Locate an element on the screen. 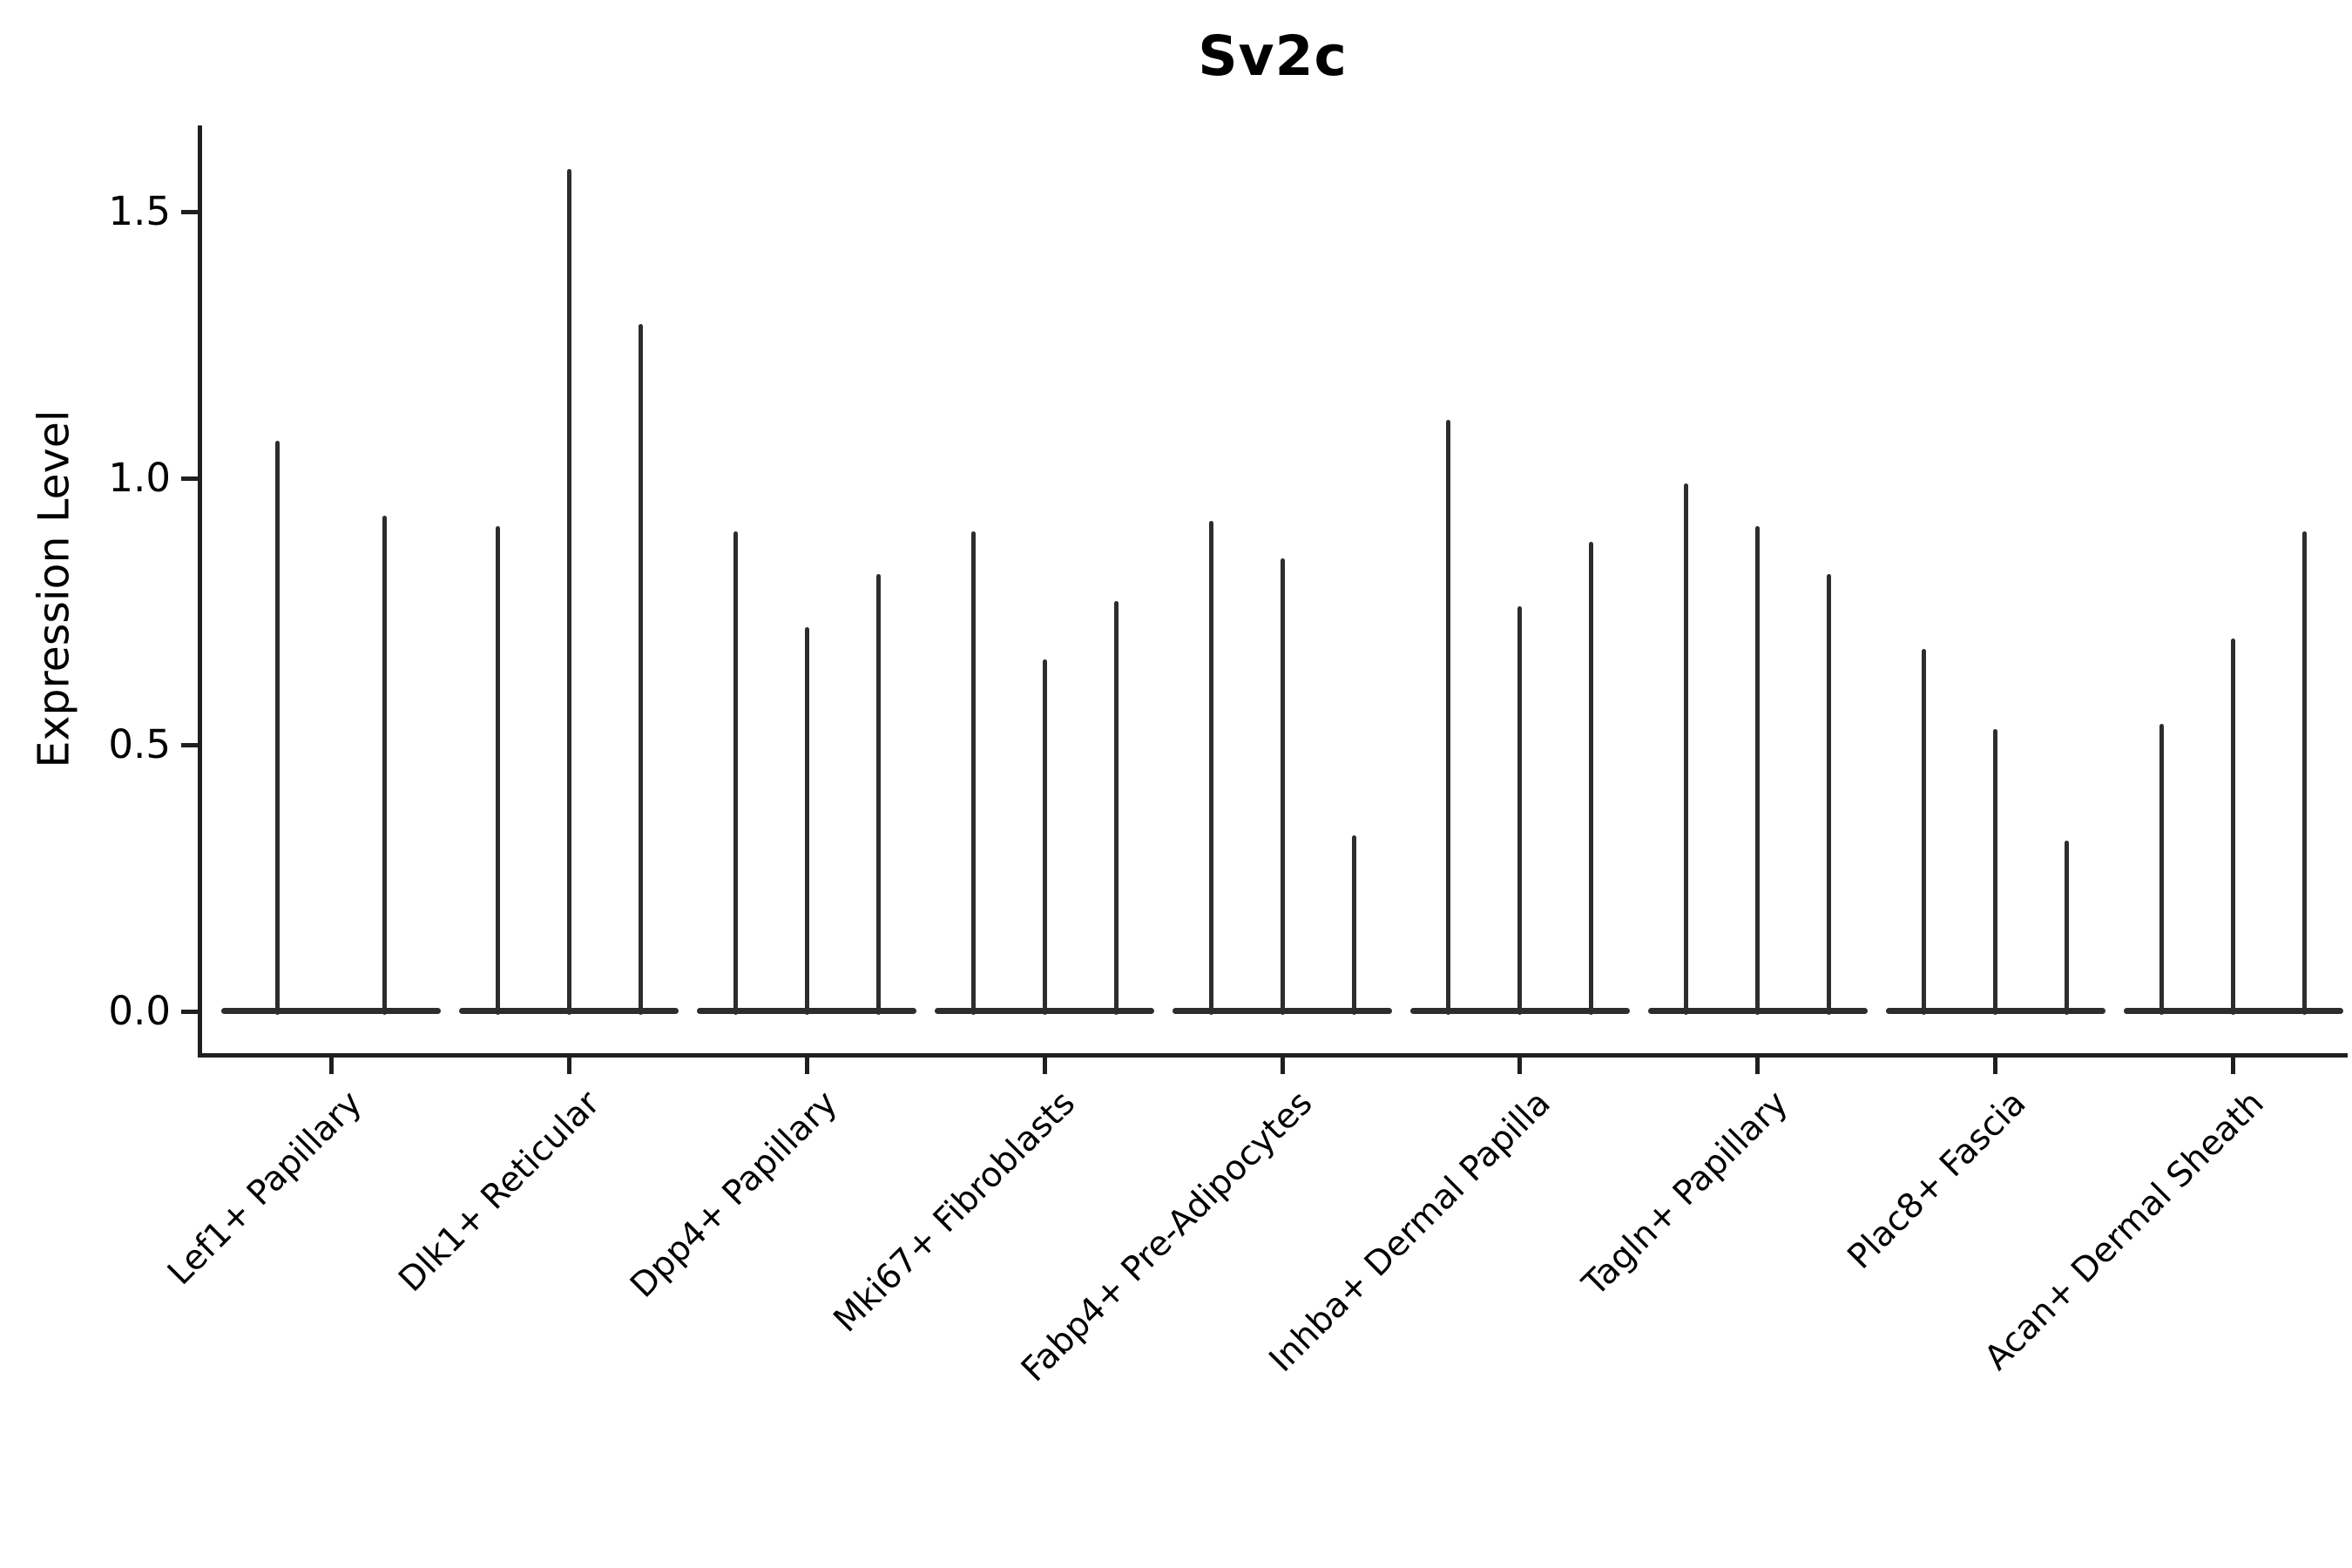  y-tick-label: 0.0 is located at coordinates (139, 1011).